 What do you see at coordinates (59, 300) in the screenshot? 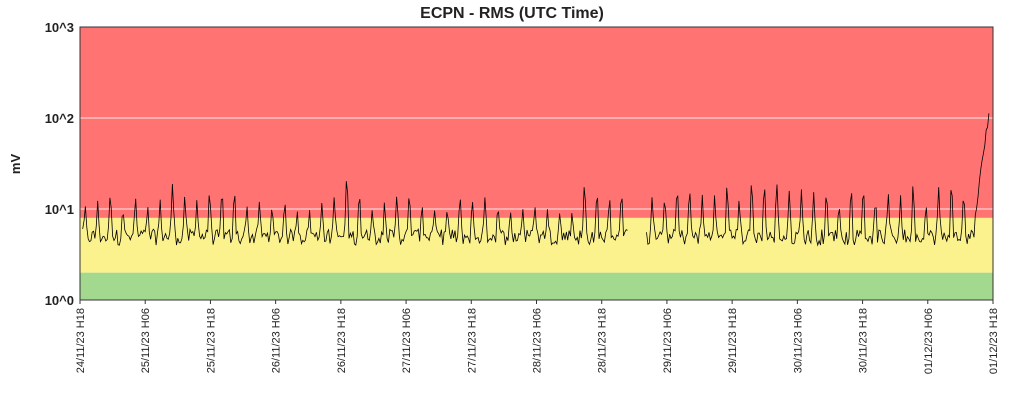
I see `y-tick-label: 10^0` at bounding box center [59, 300].